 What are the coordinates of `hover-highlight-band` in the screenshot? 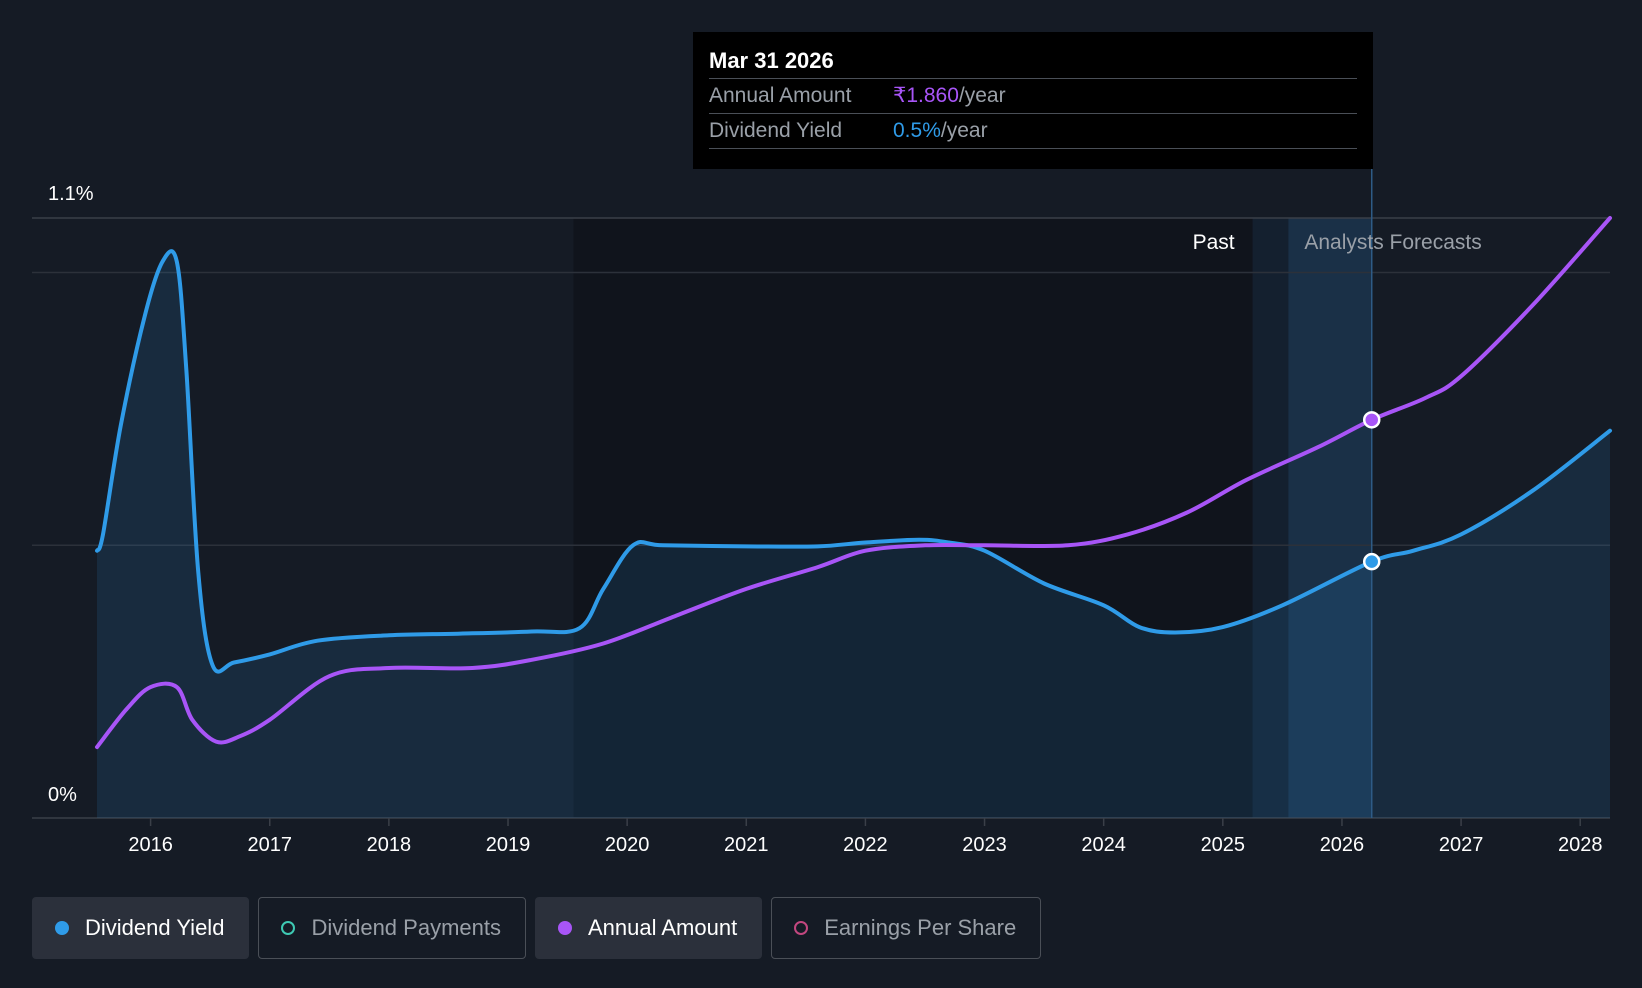 It's located at (1330, 518).